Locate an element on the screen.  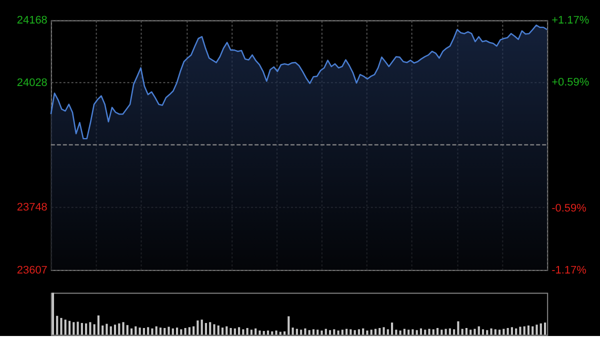
y2-tick-label: +1.17% is located at coordinates (571, 20).